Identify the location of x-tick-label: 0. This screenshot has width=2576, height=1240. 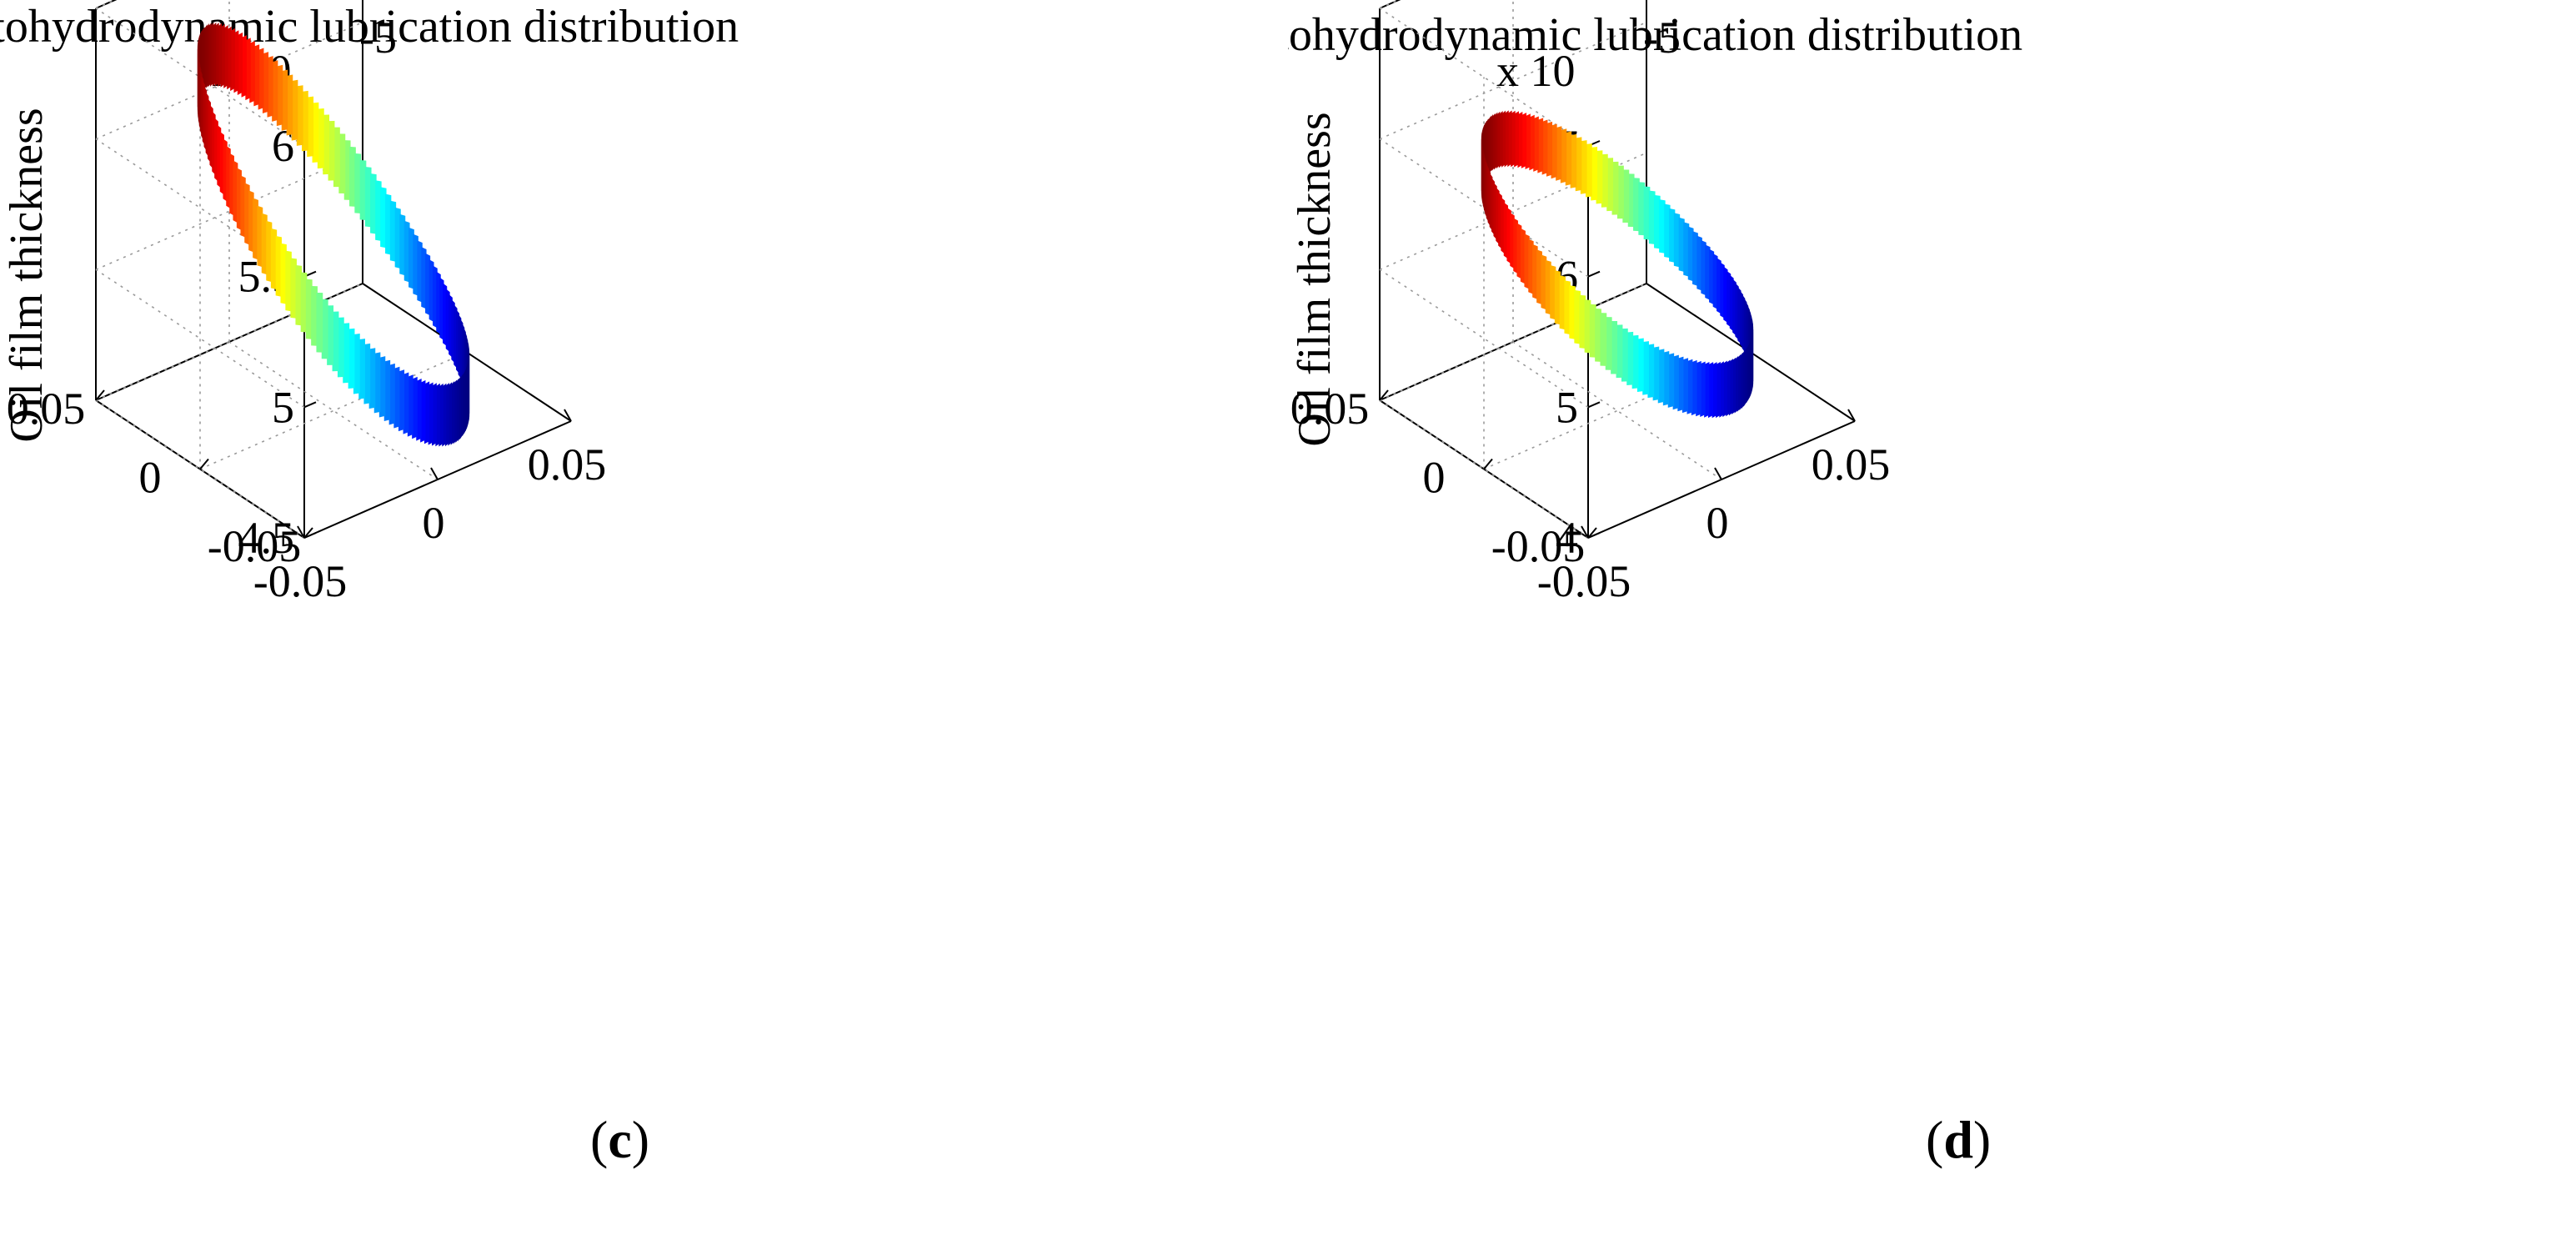
(1717, 523).